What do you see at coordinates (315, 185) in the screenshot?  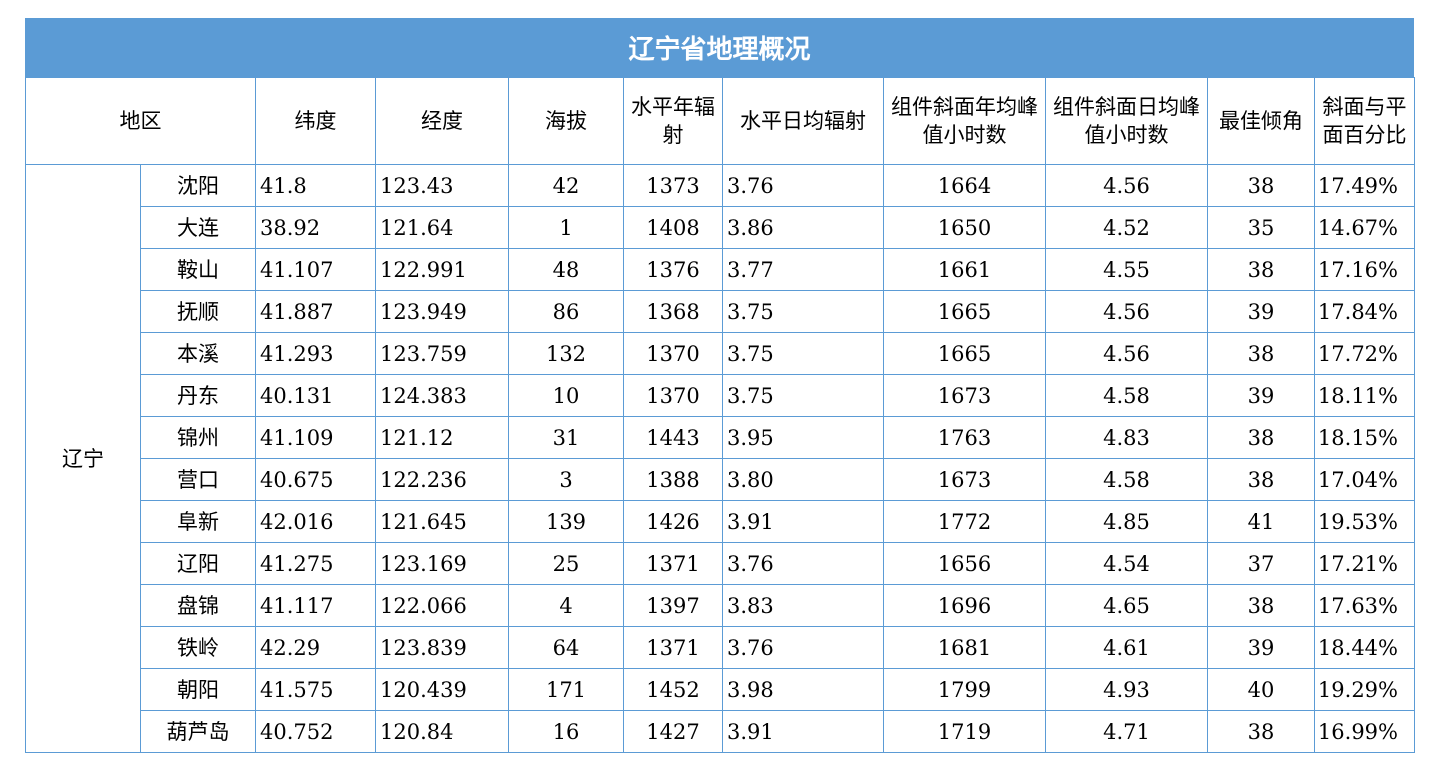 I see `latitude-cell: 41.8` at bounding box center [315, 185].